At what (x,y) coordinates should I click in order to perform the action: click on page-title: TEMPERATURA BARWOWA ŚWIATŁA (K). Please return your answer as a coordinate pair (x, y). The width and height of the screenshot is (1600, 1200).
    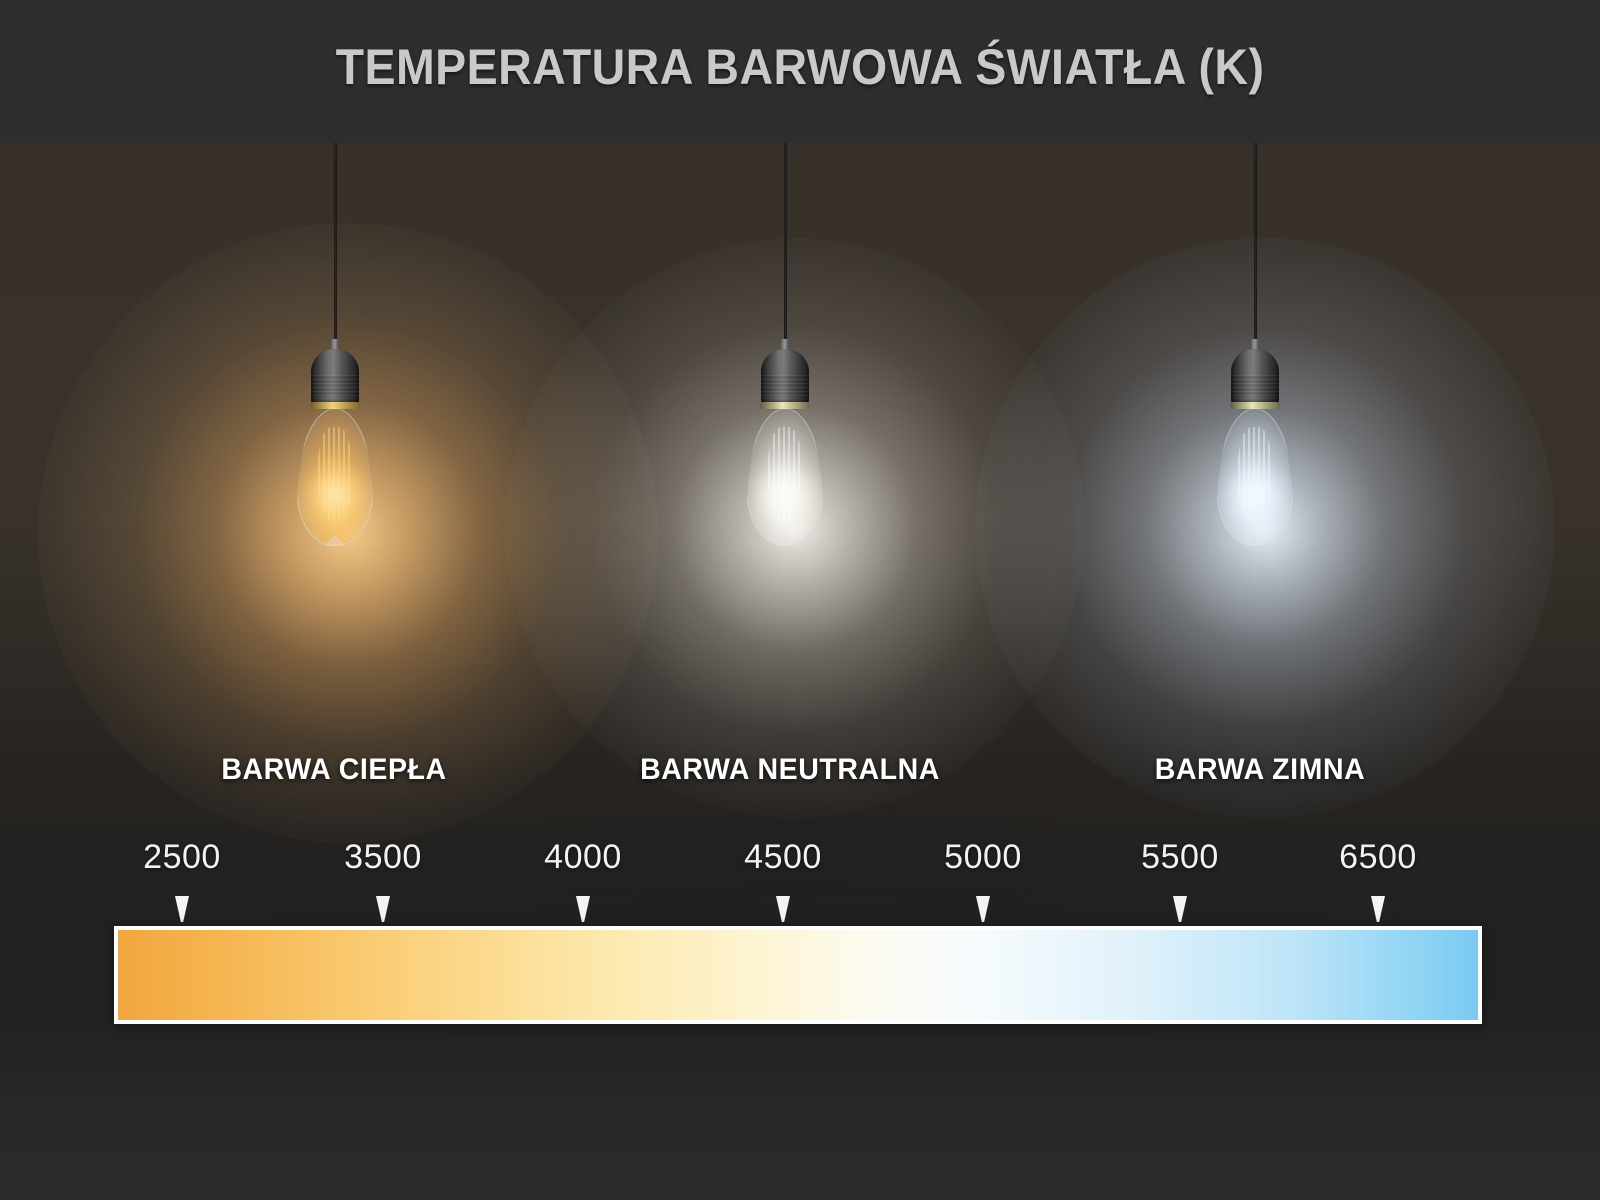
    Looking at the image, I should click on (800, 67).